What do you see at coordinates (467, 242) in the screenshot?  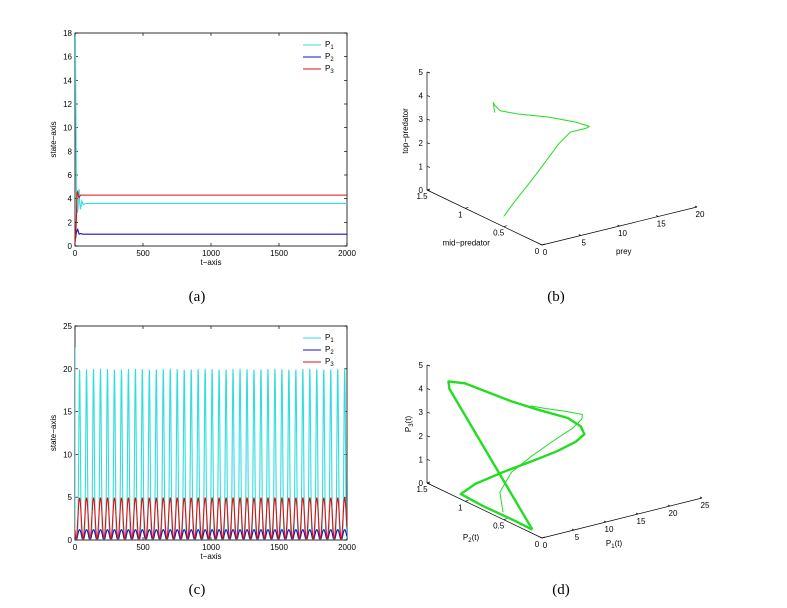 I see `y-axis-label: mid−predator` at bounding box center [467, 242].